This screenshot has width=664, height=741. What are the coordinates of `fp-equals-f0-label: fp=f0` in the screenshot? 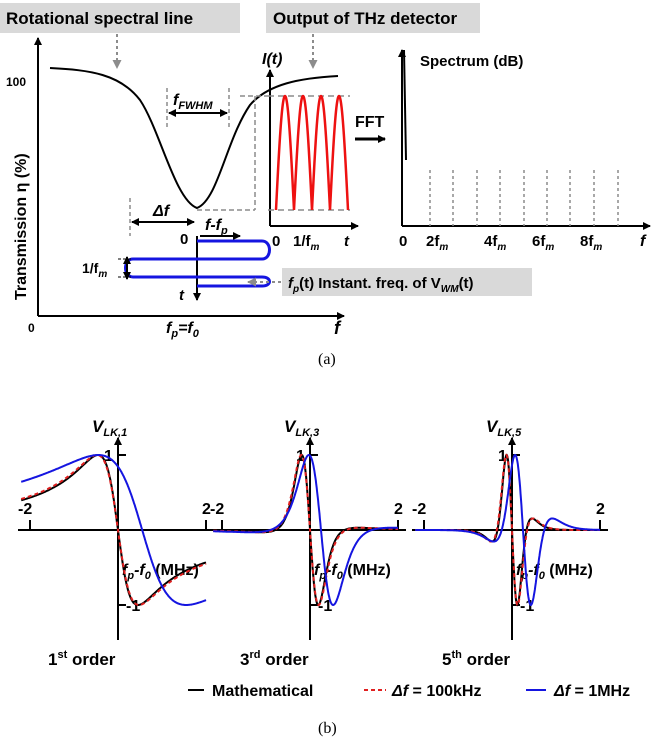 It's located at (183, 330).